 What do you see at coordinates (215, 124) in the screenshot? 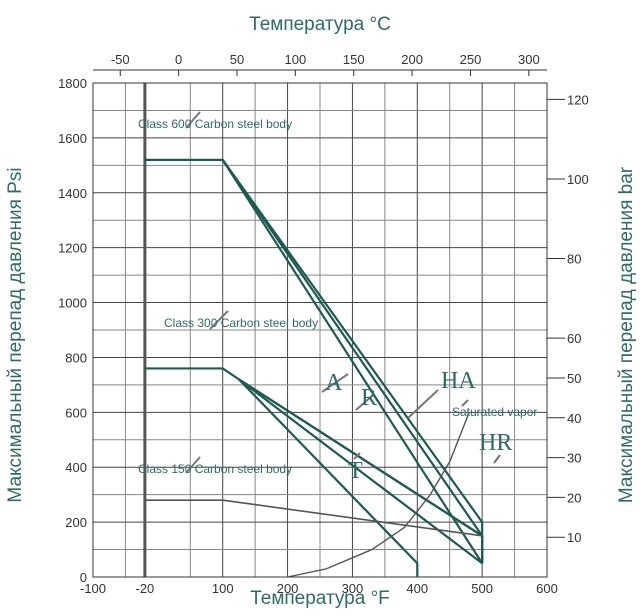
I see `class-600-label: Class 600 Carbon steel body` at bounding box center [215, 124].